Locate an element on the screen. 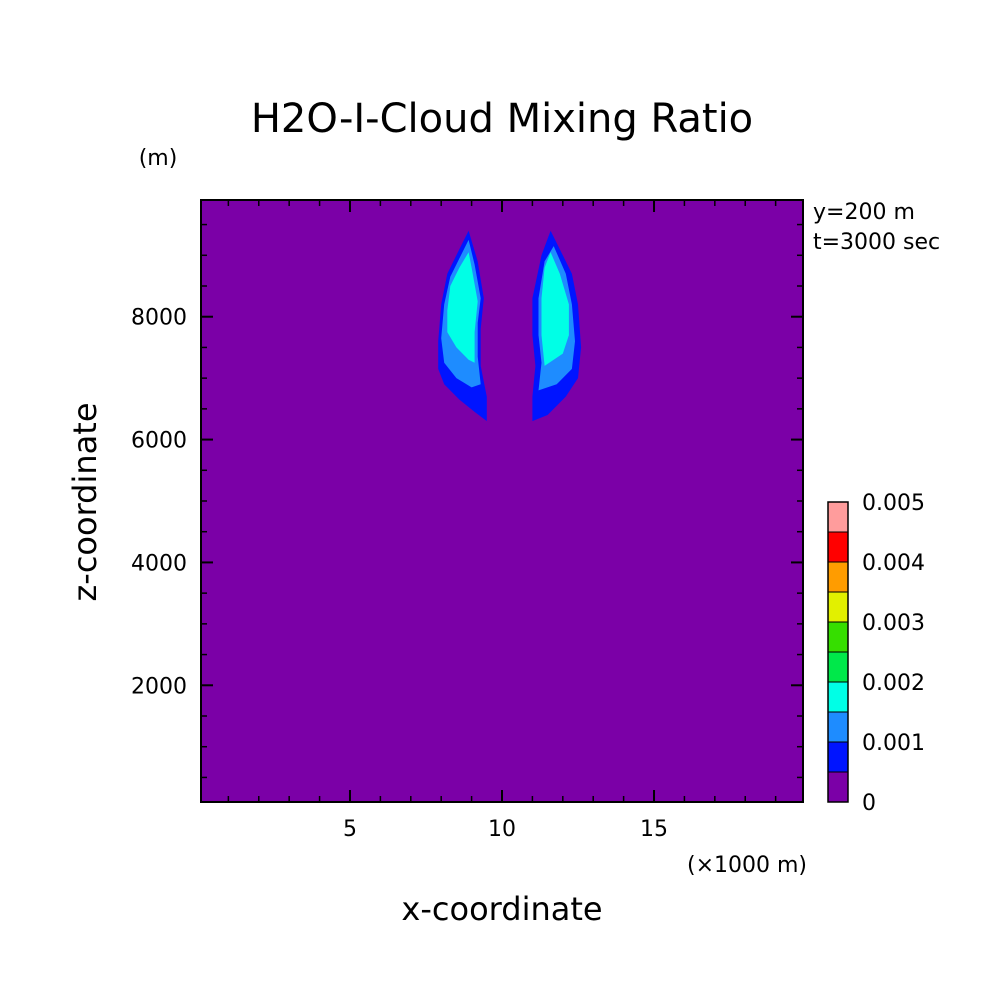 This screenshot has width=1004, height=1004. colorbar-label: 0.005 is located at coordinates (893, 503).